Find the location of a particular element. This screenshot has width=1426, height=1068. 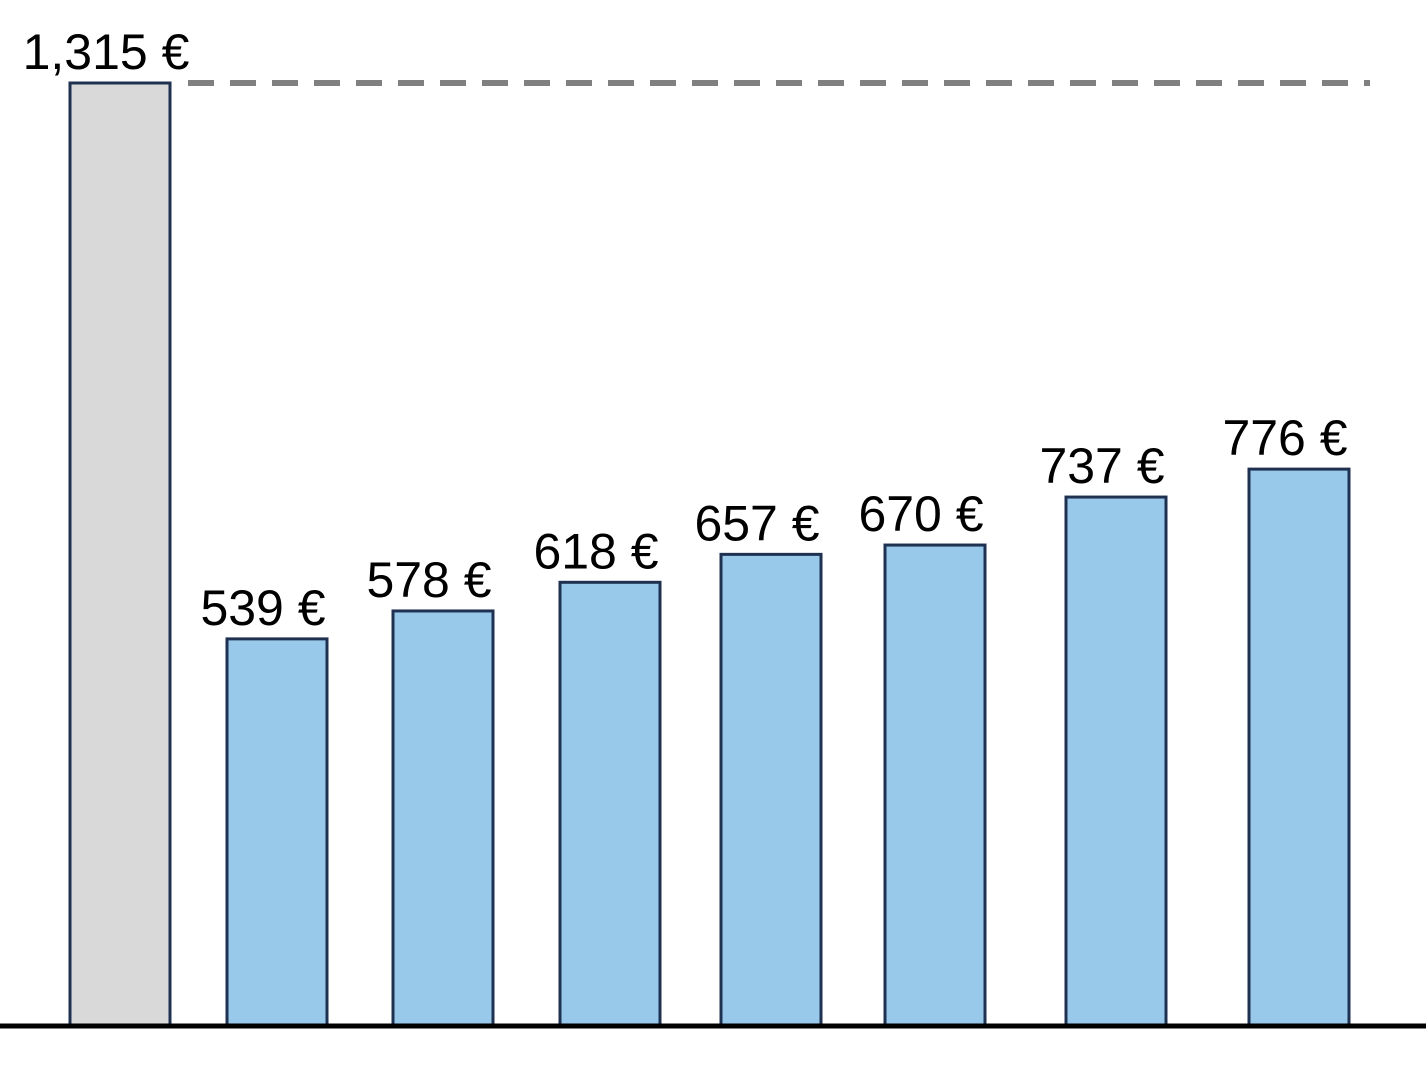

data-label: 737 € is located at coordinates (1101, 466).